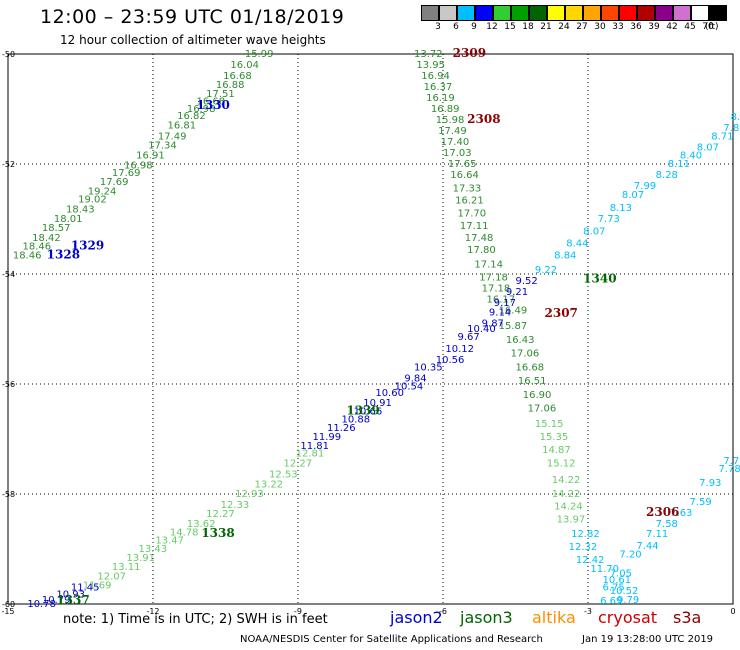 Image resolution: width=740 pixels, height=650 pixels. Describe the element at coordinates (469, 337) in the screenshot. I see `wave-height-value: 9.67` at that location.